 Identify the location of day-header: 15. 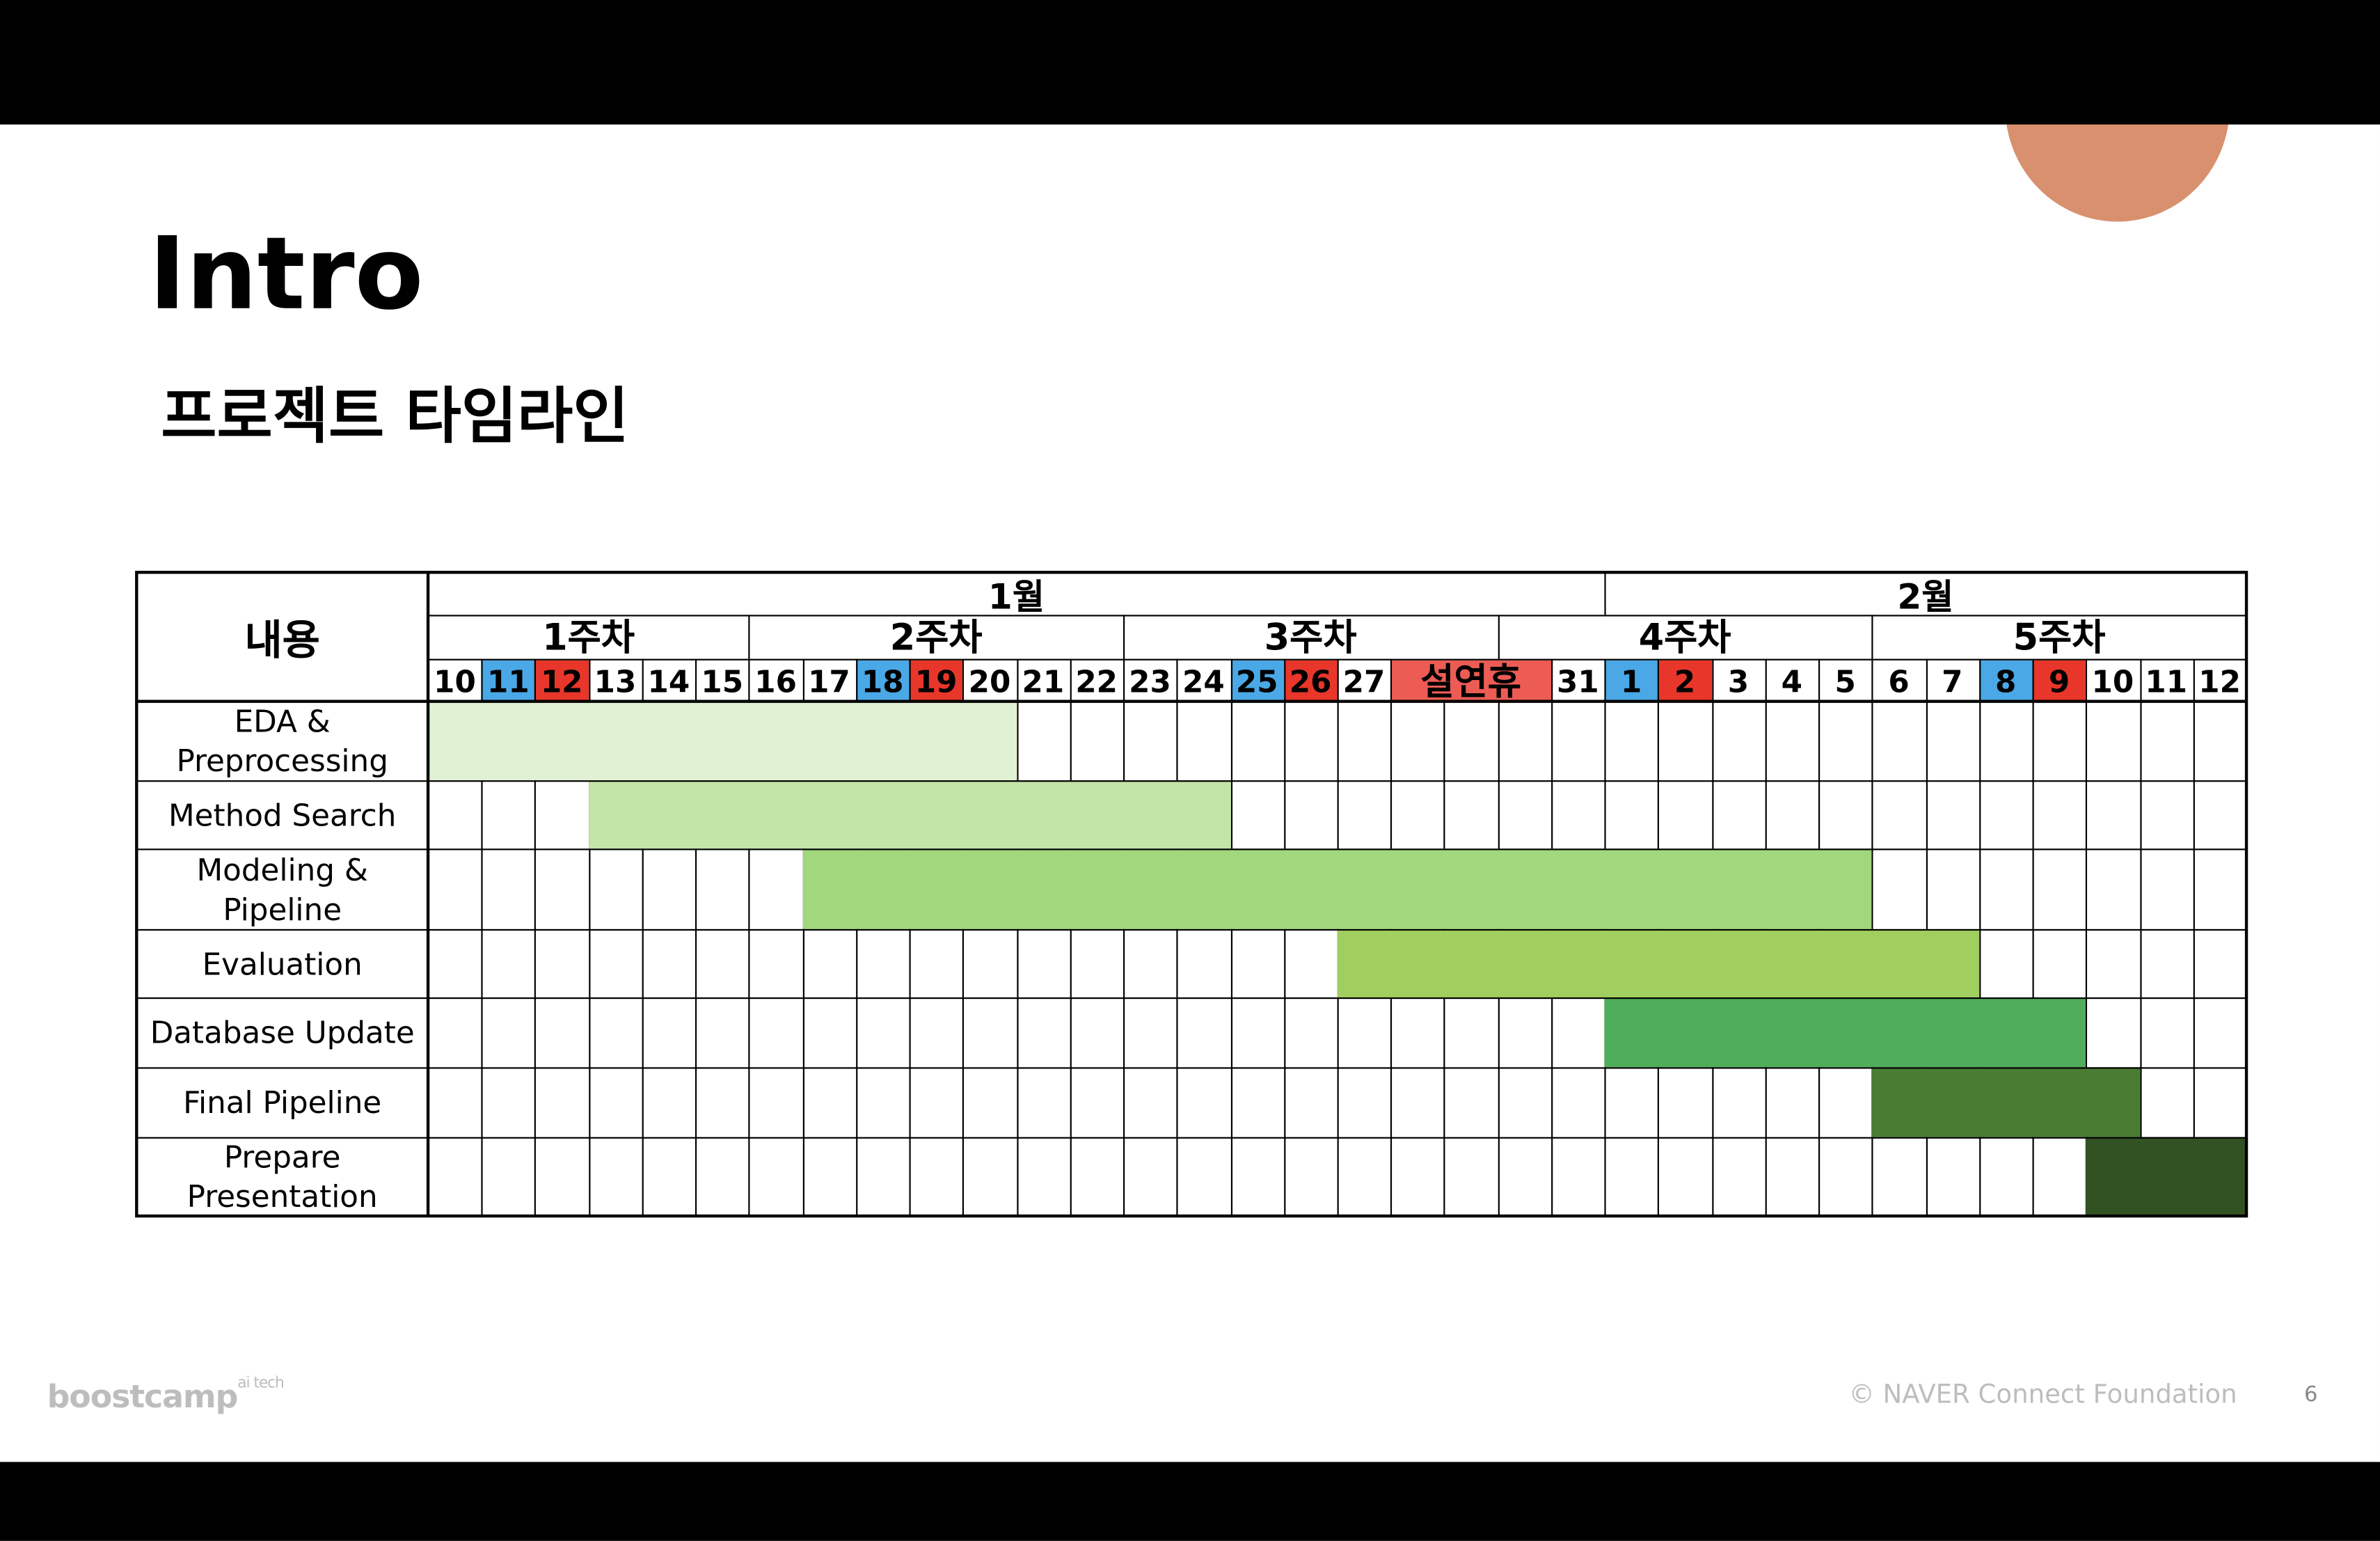
(722, 681).